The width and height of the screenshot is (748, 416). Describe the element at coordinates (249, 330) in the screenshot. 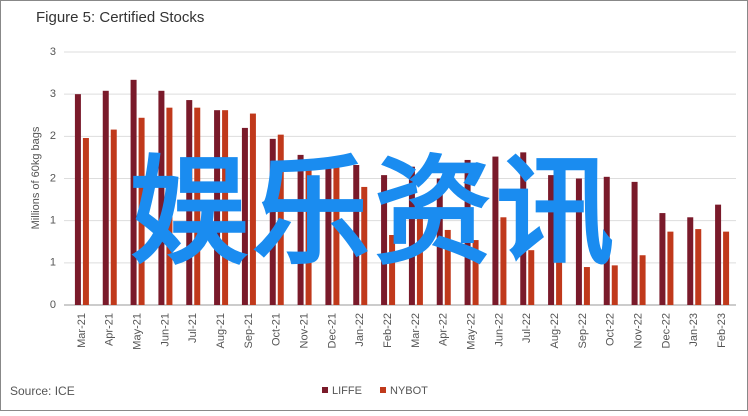

I see `x-tick-label: Sep-21` at that location.